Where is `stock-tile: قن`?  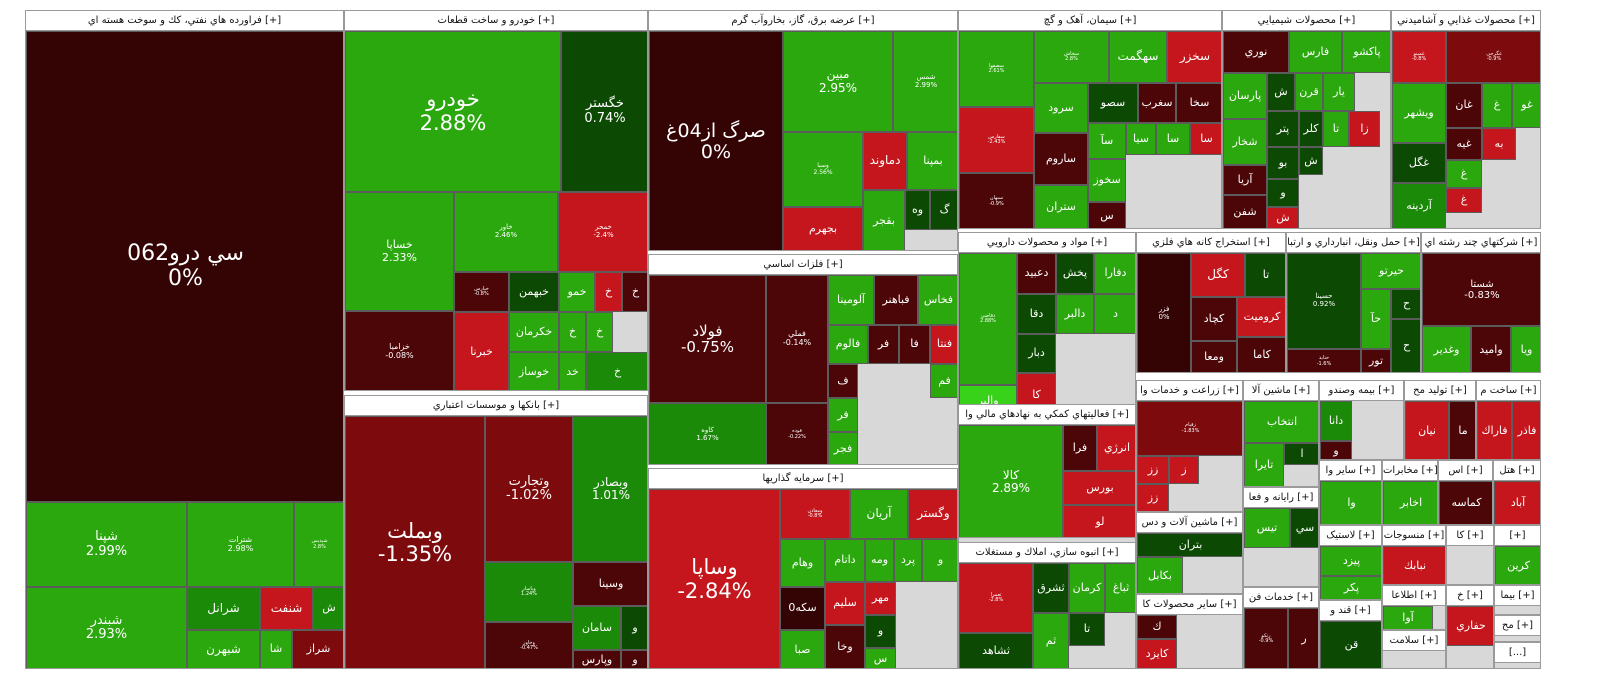
stock-tile: قن is located at coordinates (1350, 644).